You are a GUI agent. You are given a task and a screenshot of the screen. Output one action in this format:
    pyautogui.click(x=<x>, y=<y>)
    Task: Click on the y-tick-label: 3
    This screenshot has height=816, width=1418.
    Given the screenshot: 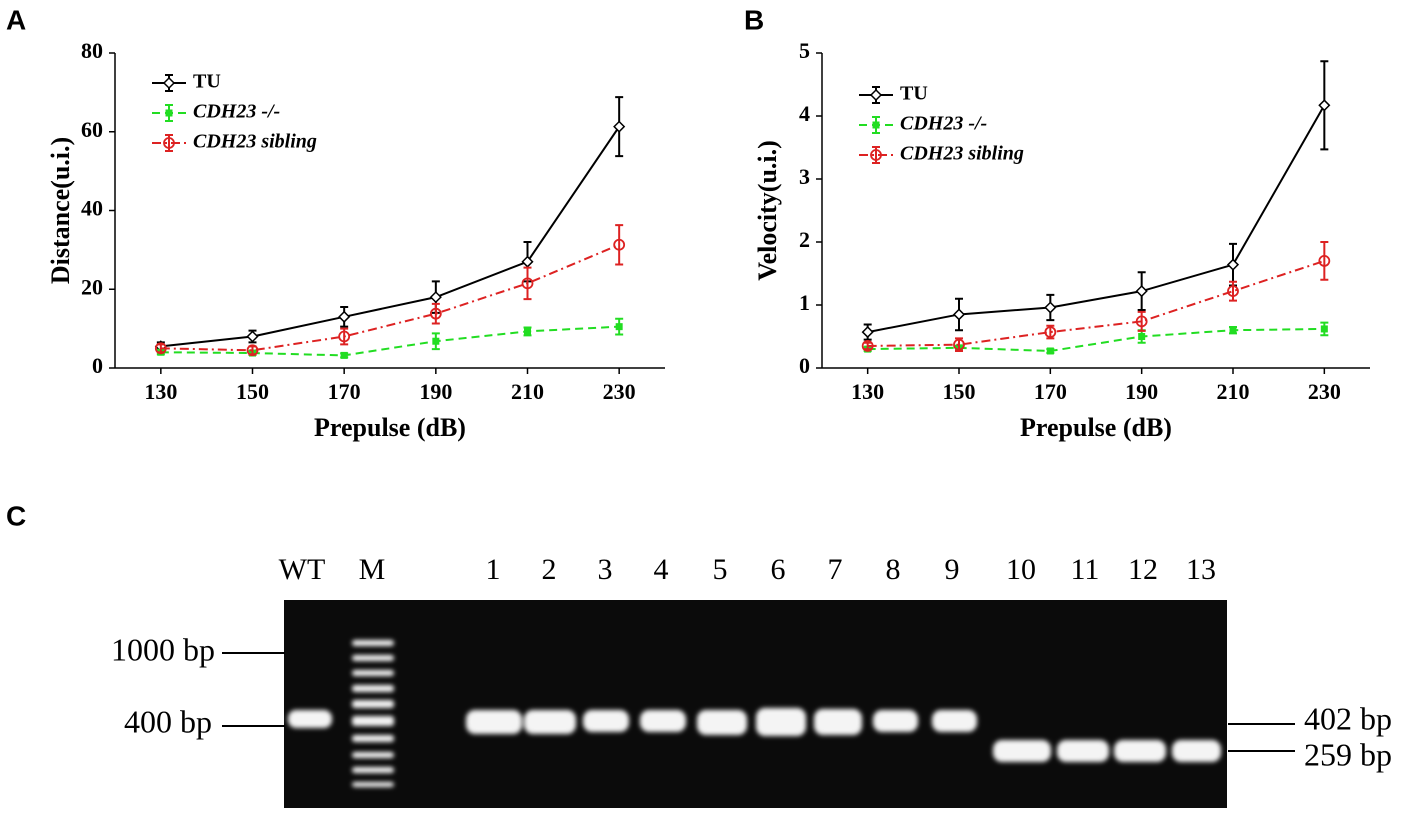 What is the action you would take?
    pyautogui.click(x=804, y=176)
    